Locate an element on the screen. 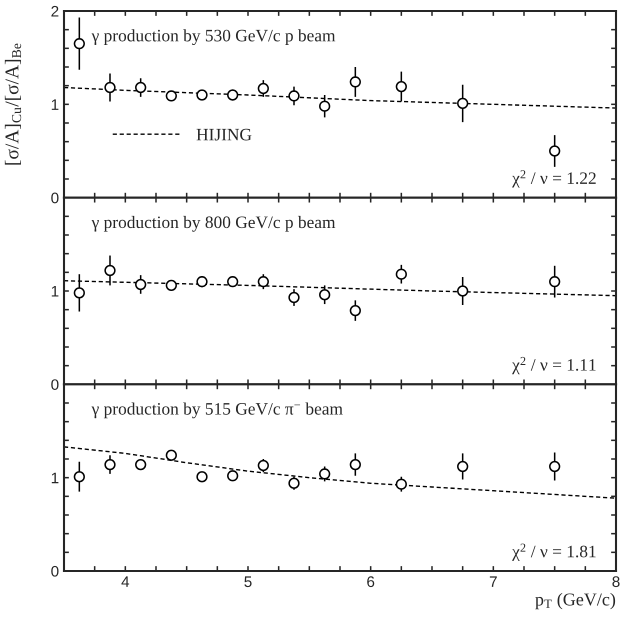 Image resolution: width=629 pixels, height=620 pixels. x-tick-label: 5 is located at coordinates (248, 582).